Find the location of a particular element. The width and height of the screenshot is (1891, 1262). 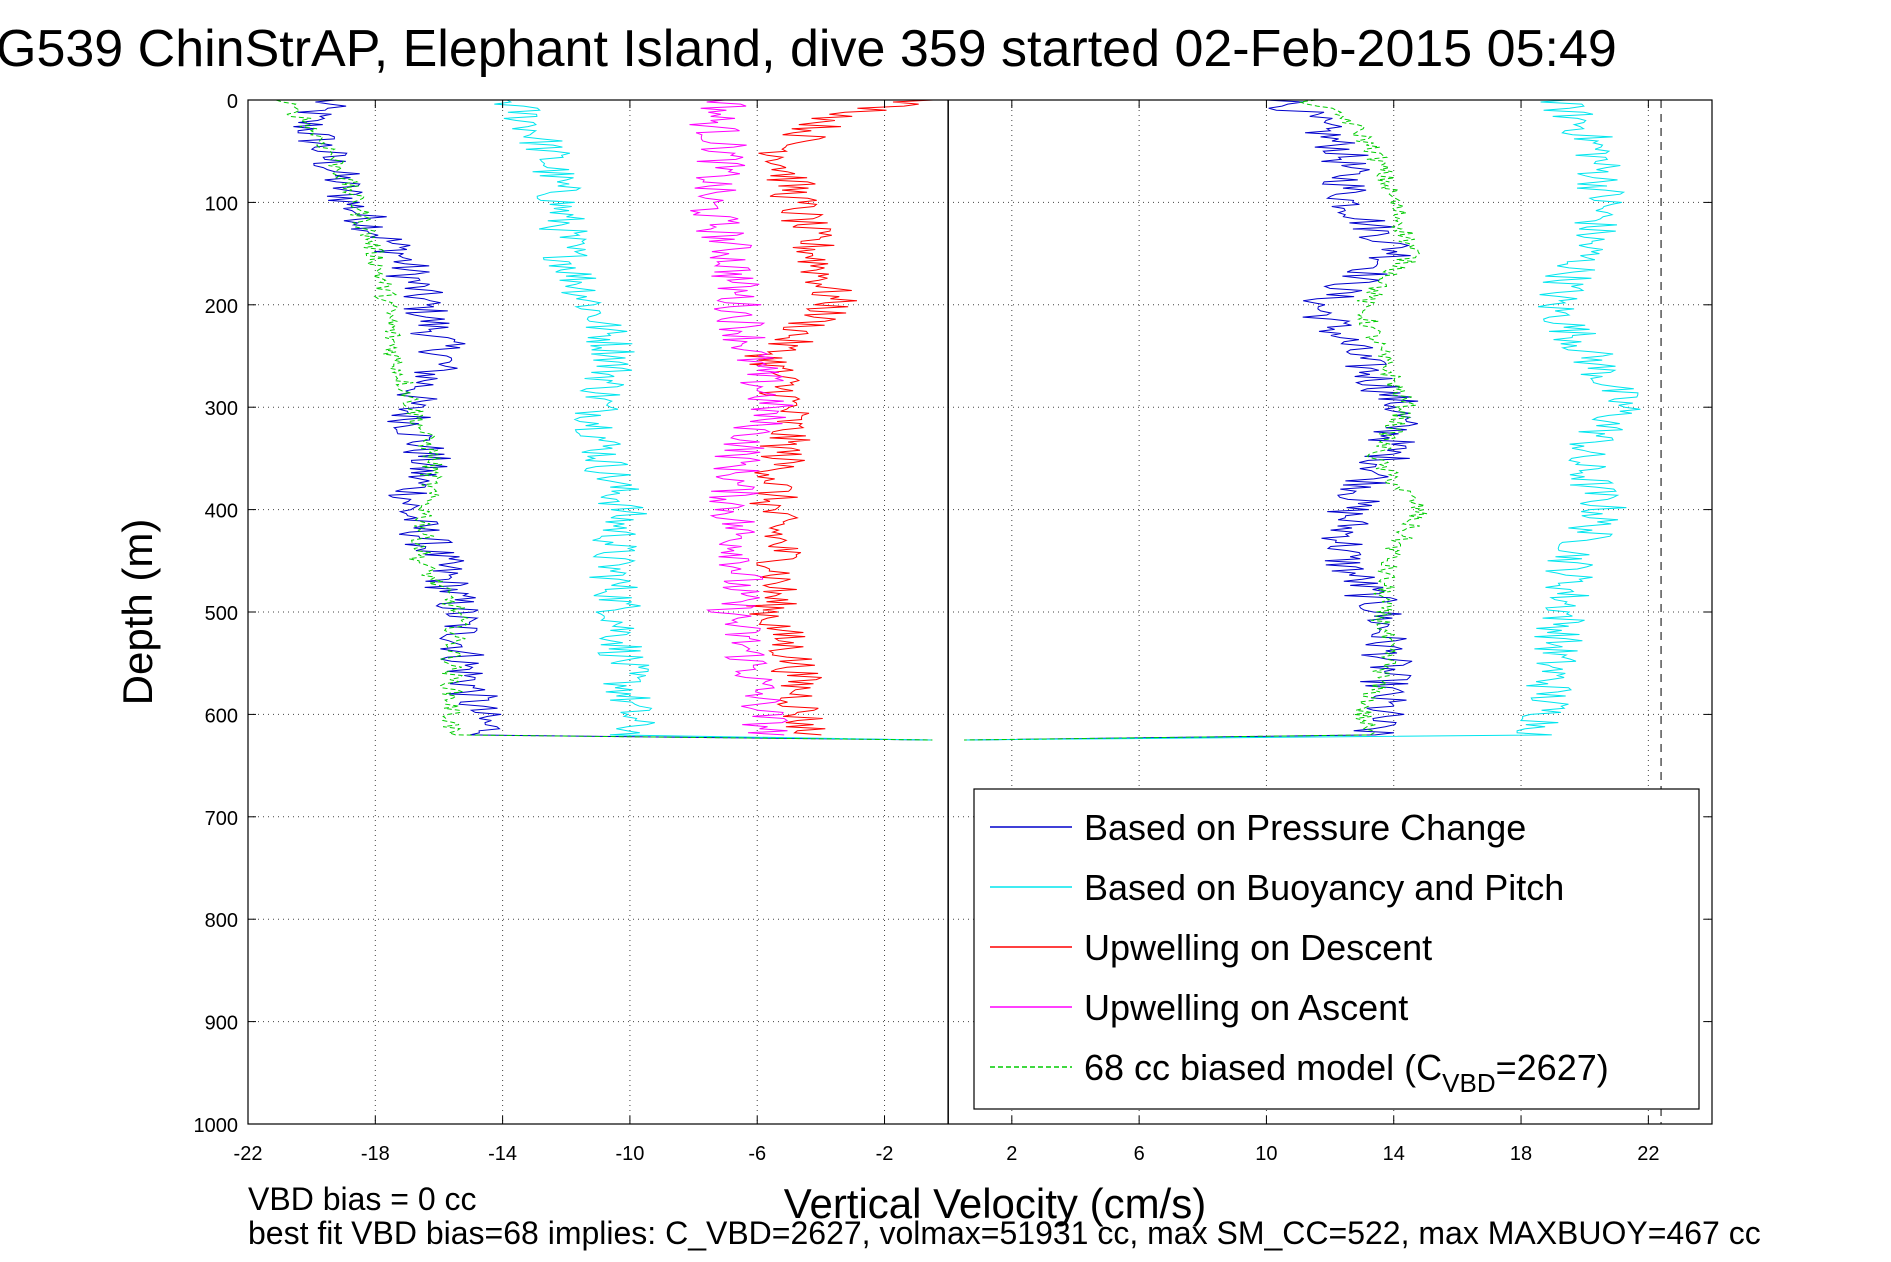

x-tick-label: 22 is located at coordinates (1648, 1154).